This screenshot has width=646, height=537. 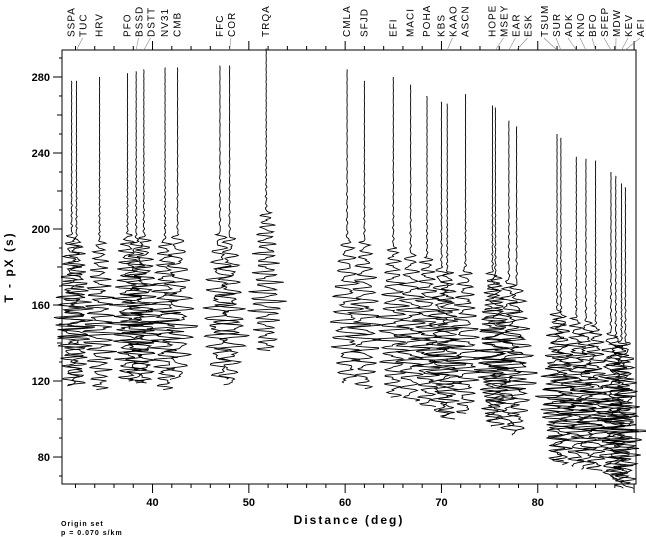 I want to click on y-tick-label: 80, so click(x=44, y=458).